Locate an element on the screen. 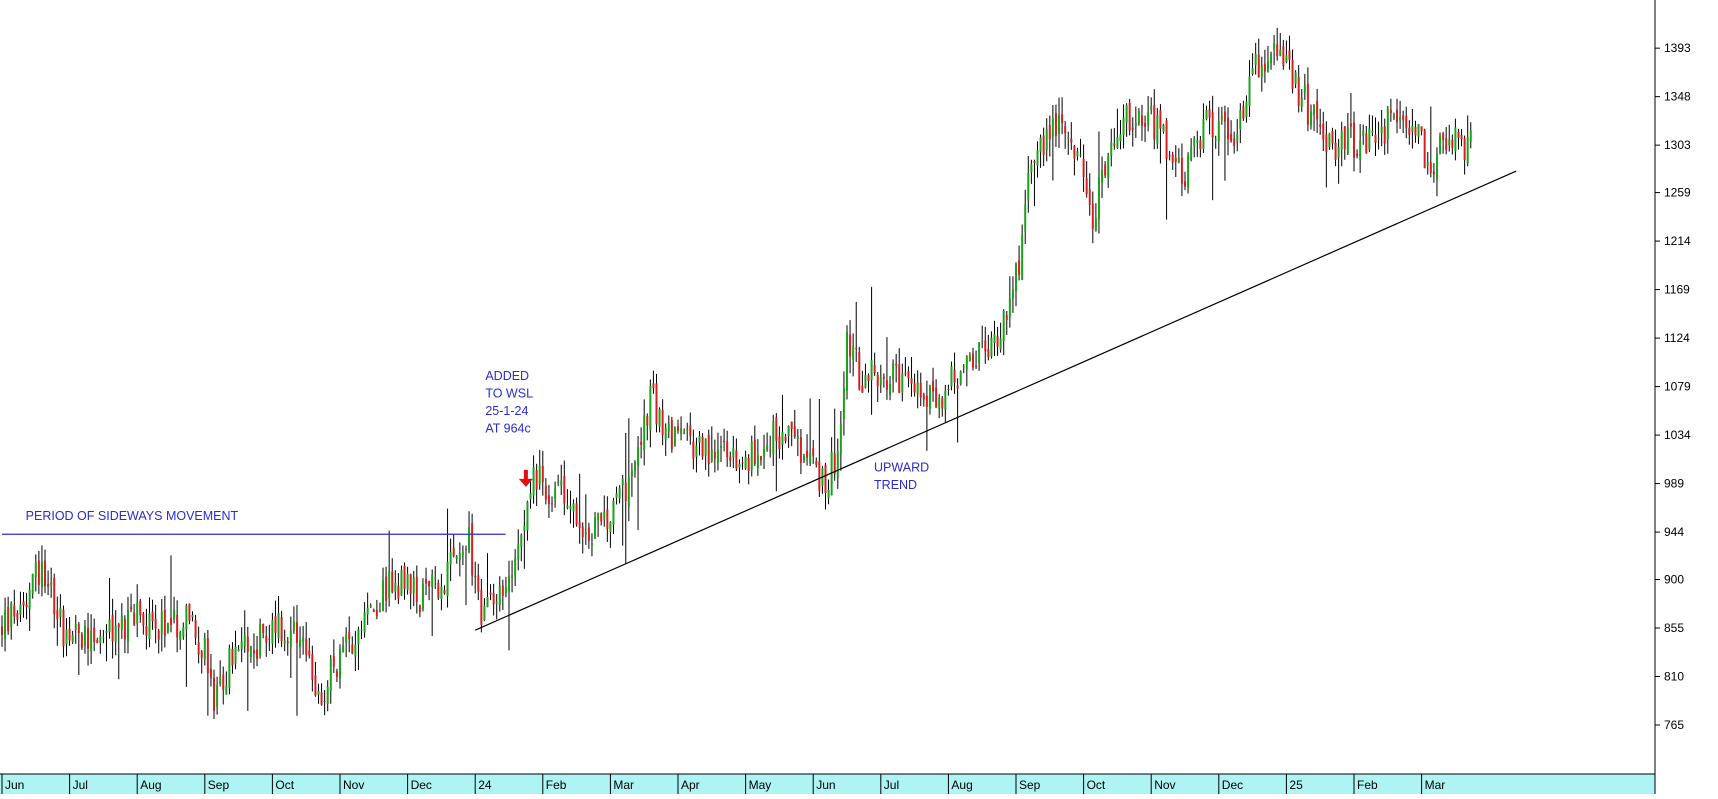 Image resolution: width=1718 pixels, height=799 pixels. y-tick-label: 855 is located at coordinates (1674, 628).